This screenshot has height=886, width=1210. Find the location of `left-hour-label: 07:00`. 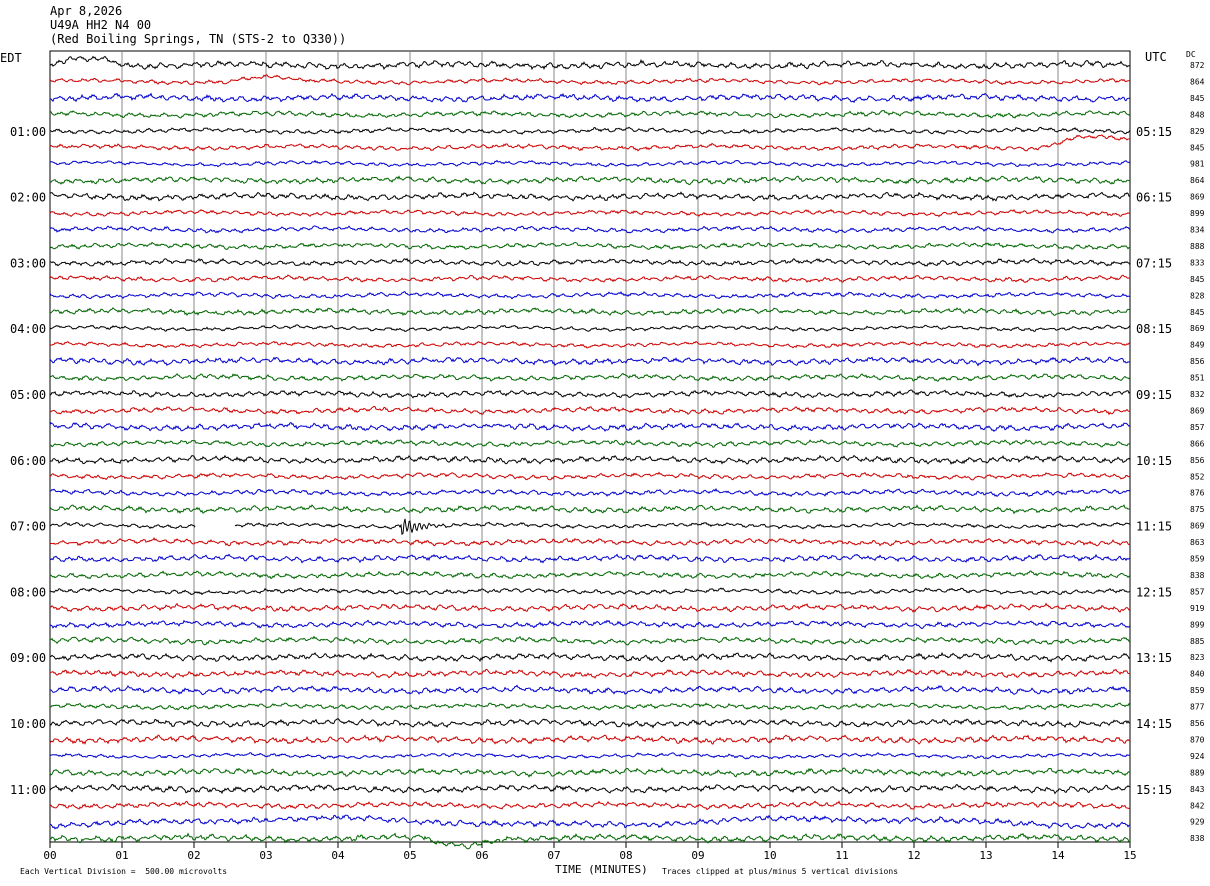

left-hour-label: 07:00 is located at coordinates (28, 527).